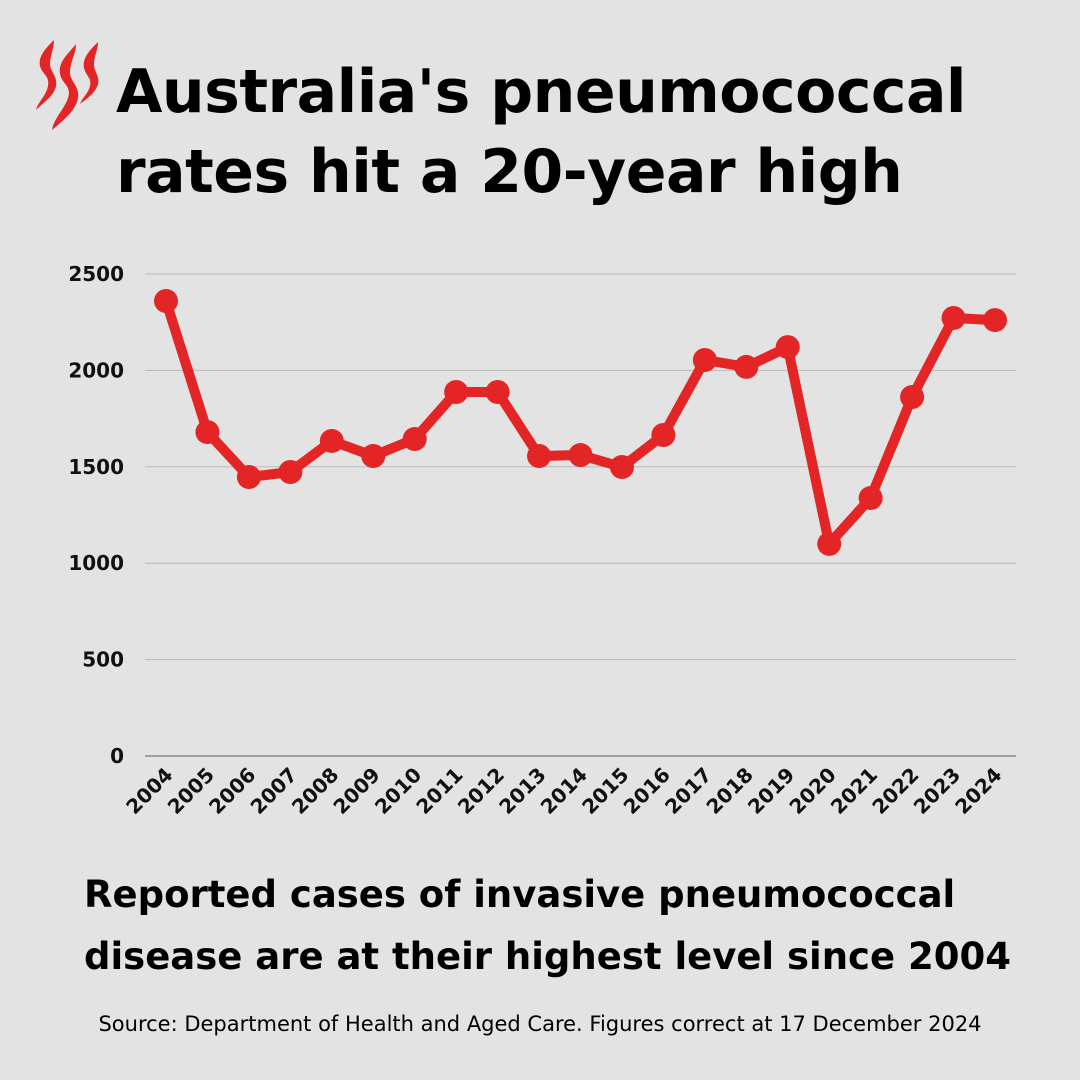  I want to click on y-tick-label: 2000, so click(96, 370).